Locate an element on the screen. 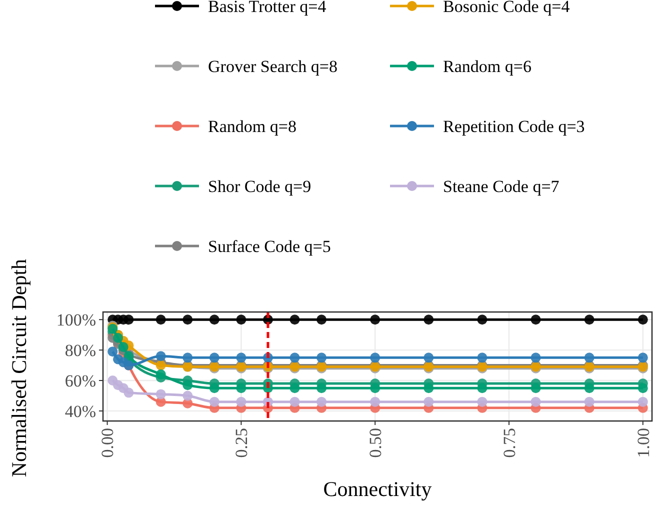  legend-label: Surface Code q=5 is located at coordinates (269, 246).